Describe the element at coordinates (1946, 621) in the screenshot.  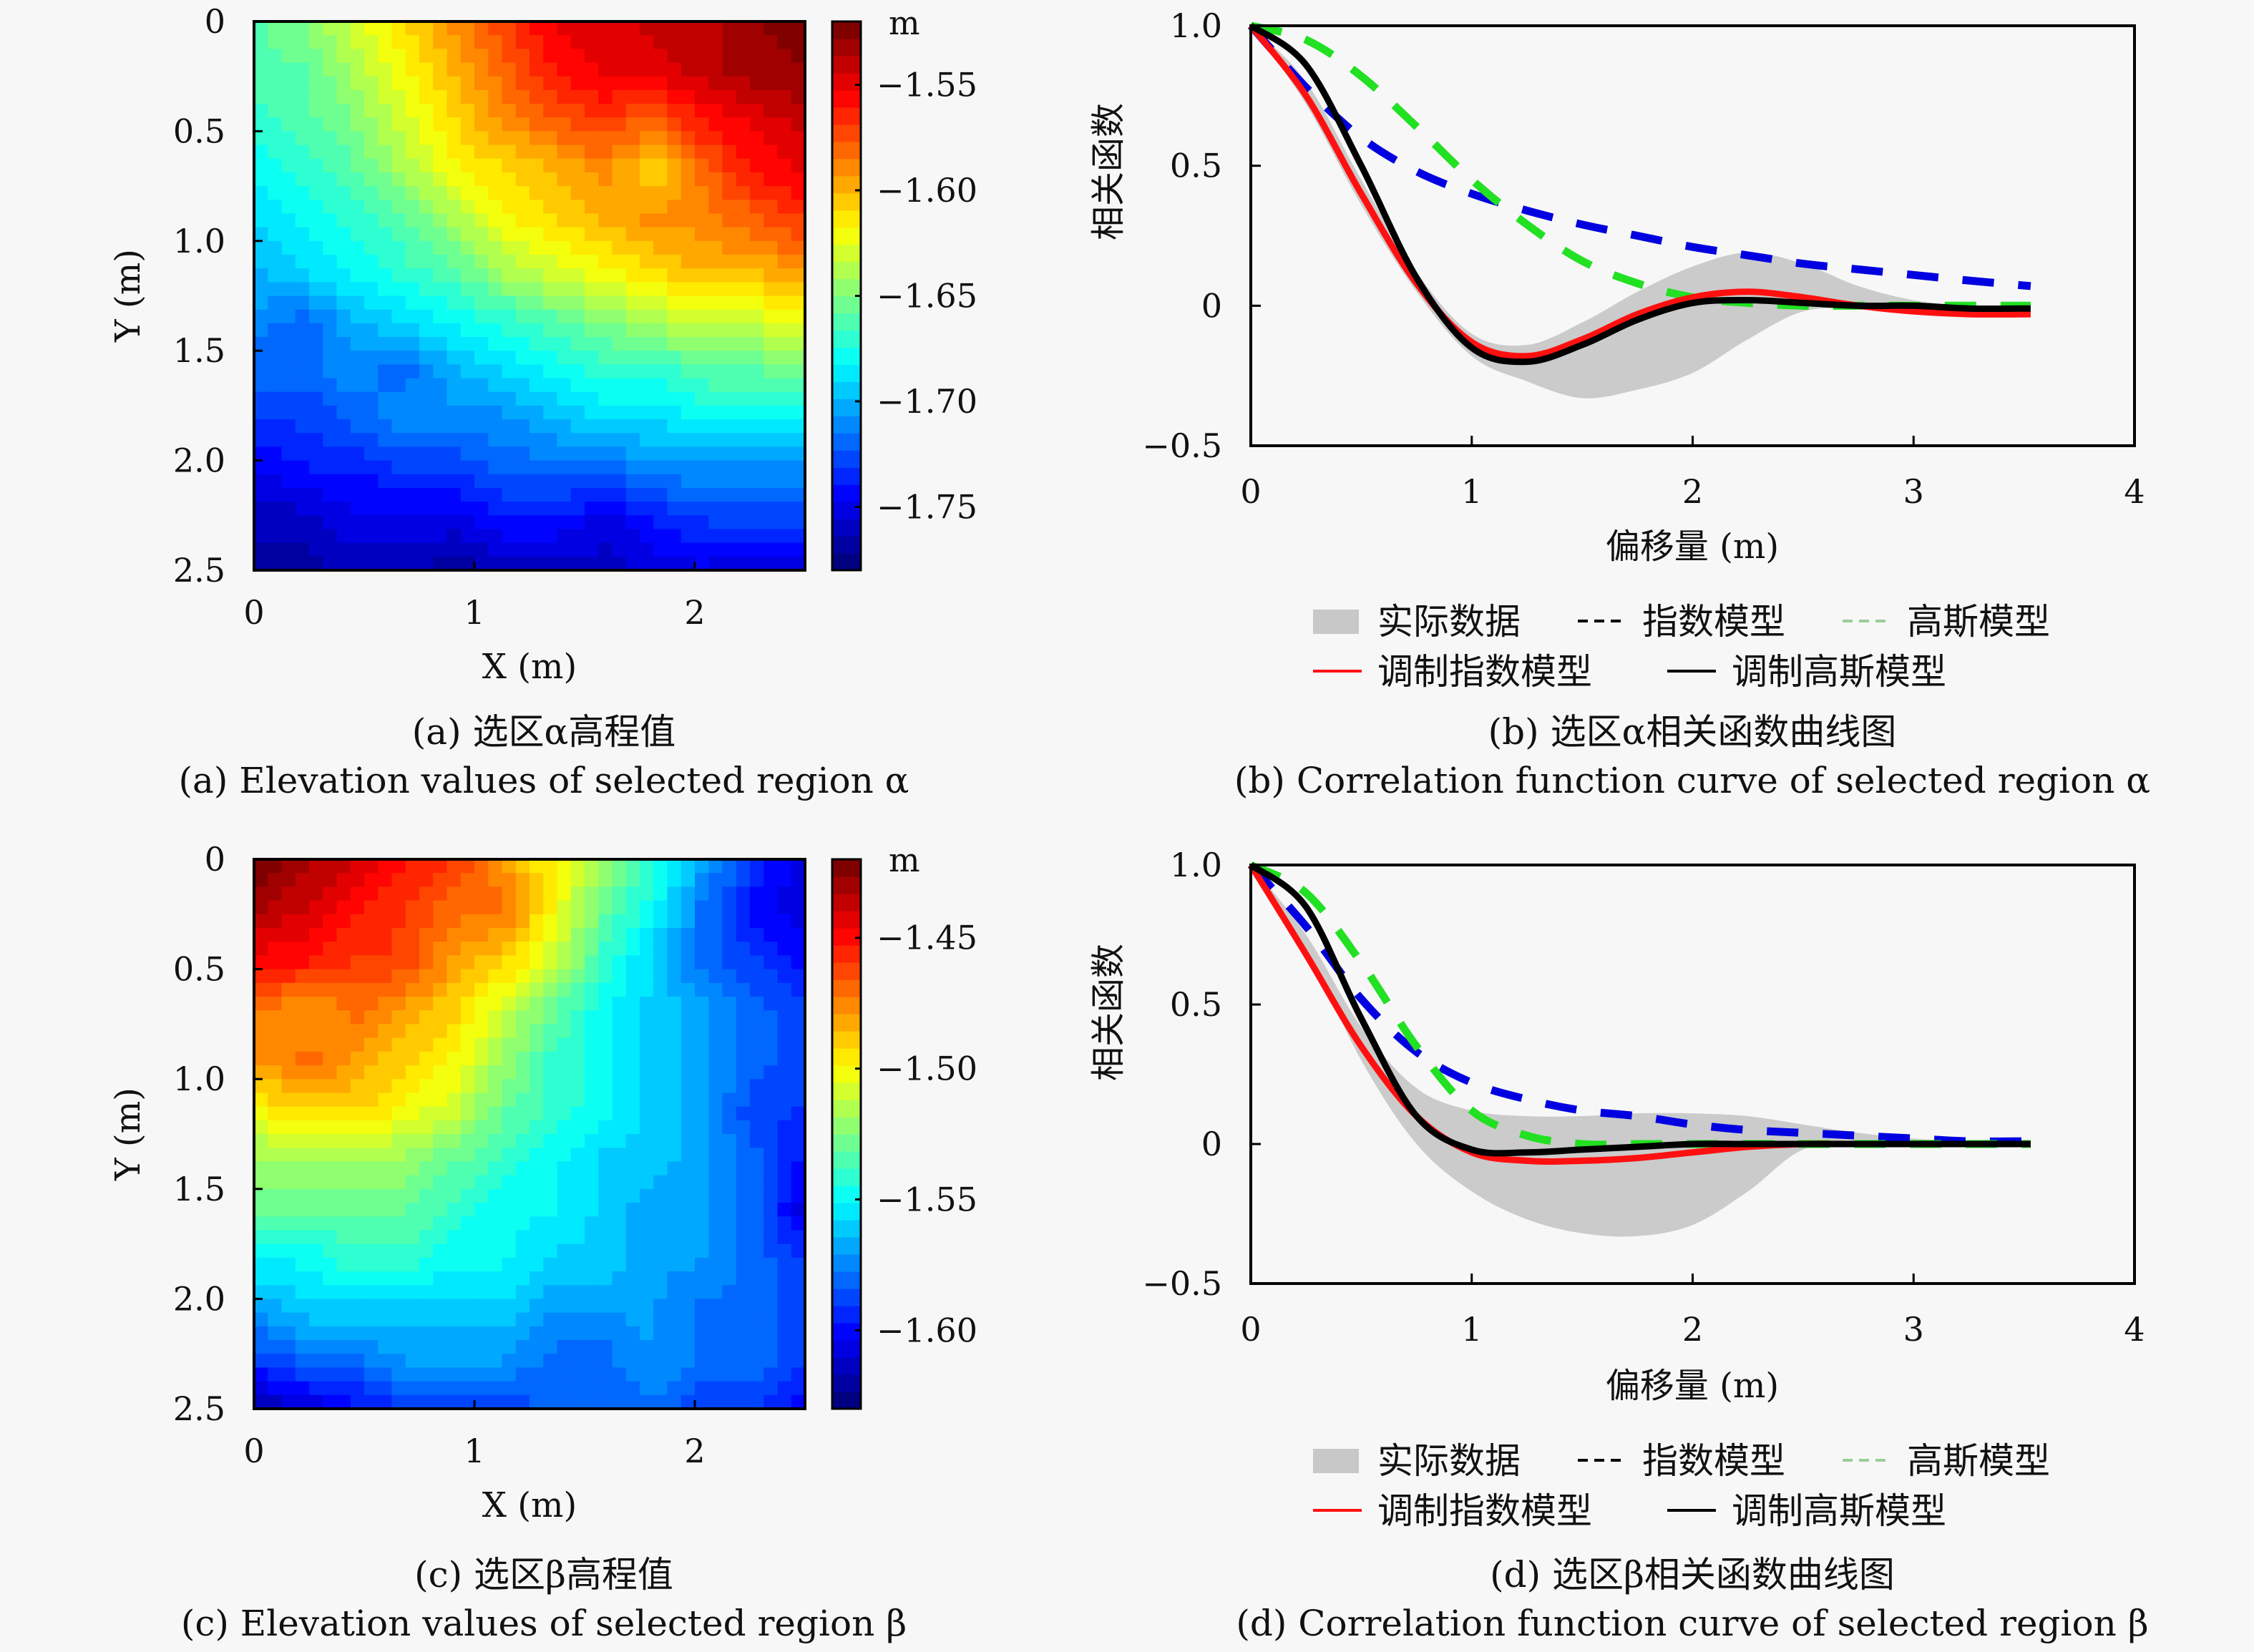
I see `legend-item: 高斯模型` at that location.